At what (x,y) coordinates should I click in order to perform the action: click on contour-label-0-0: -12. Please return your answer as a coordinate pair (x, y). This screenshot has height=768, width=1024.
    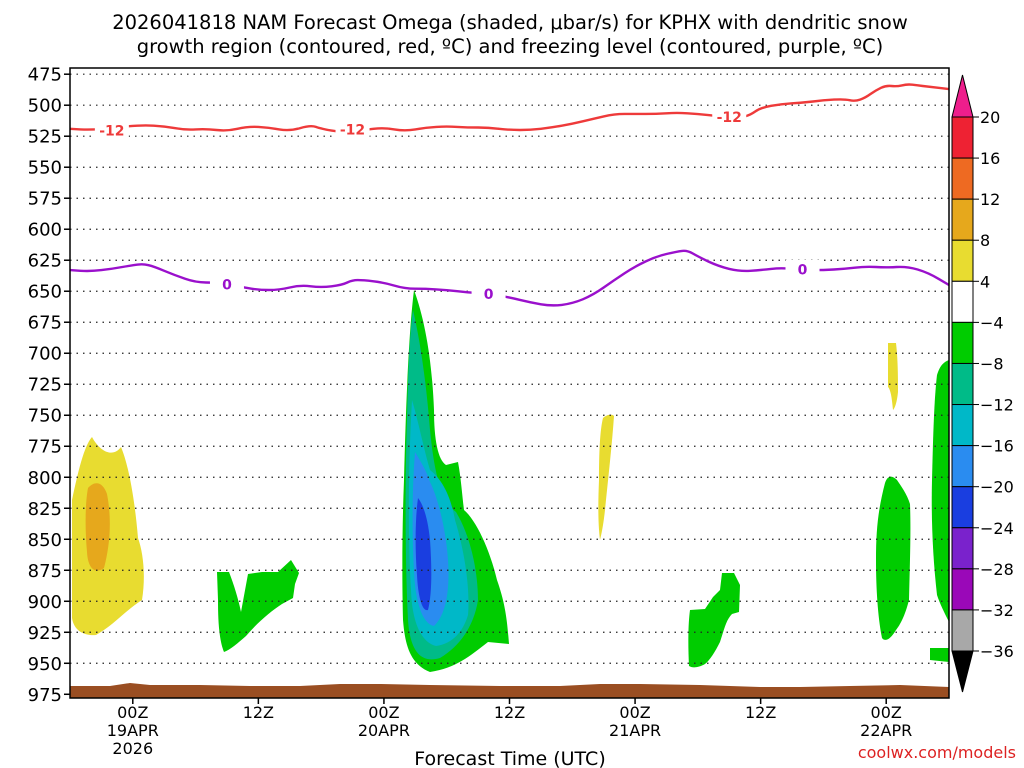
    Looking at the image, I should click on (111, 132).